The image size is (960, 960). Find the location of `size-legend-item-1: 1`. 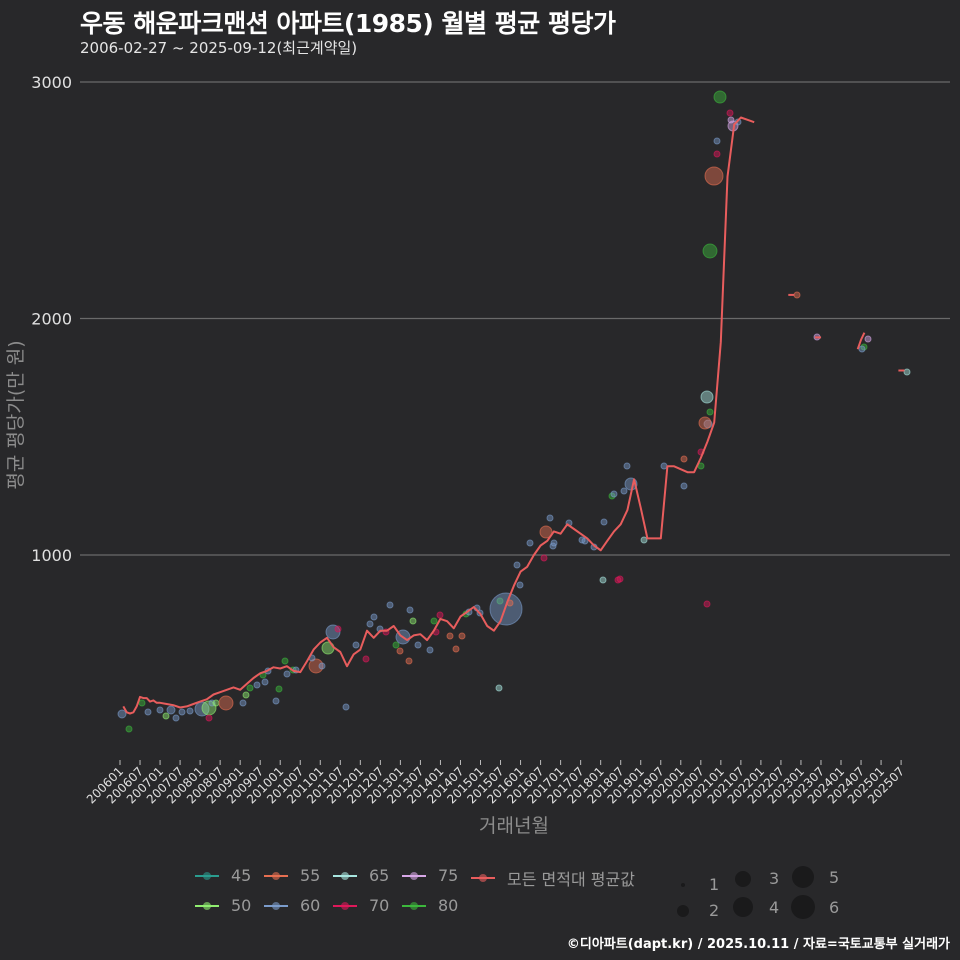

size-legend-item-1: 1 is located at coordinates (700, 884).